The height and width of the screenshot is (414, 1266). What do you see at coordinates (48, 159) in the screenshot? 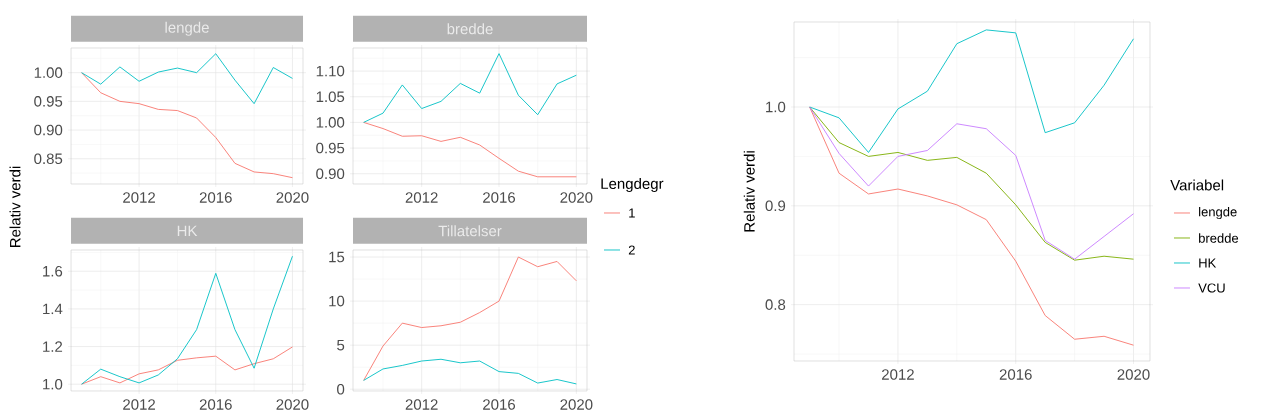
I see `y-tick-label: 0.85` at bounding box center [48, 159].